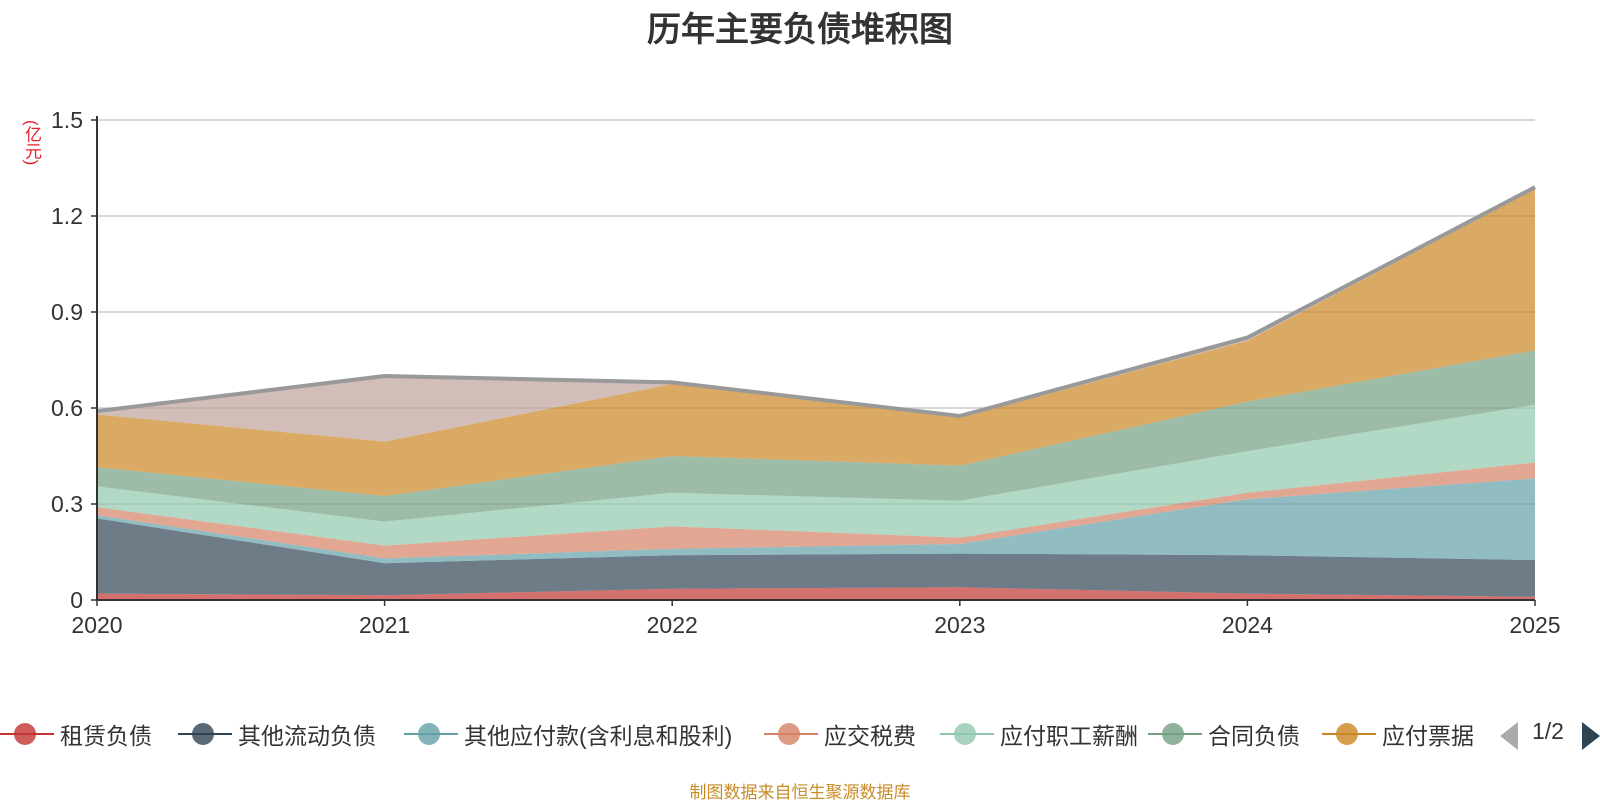 The image size is (1600, 803). I want to click on legend-label: 租赁负债, so click(106, 736).